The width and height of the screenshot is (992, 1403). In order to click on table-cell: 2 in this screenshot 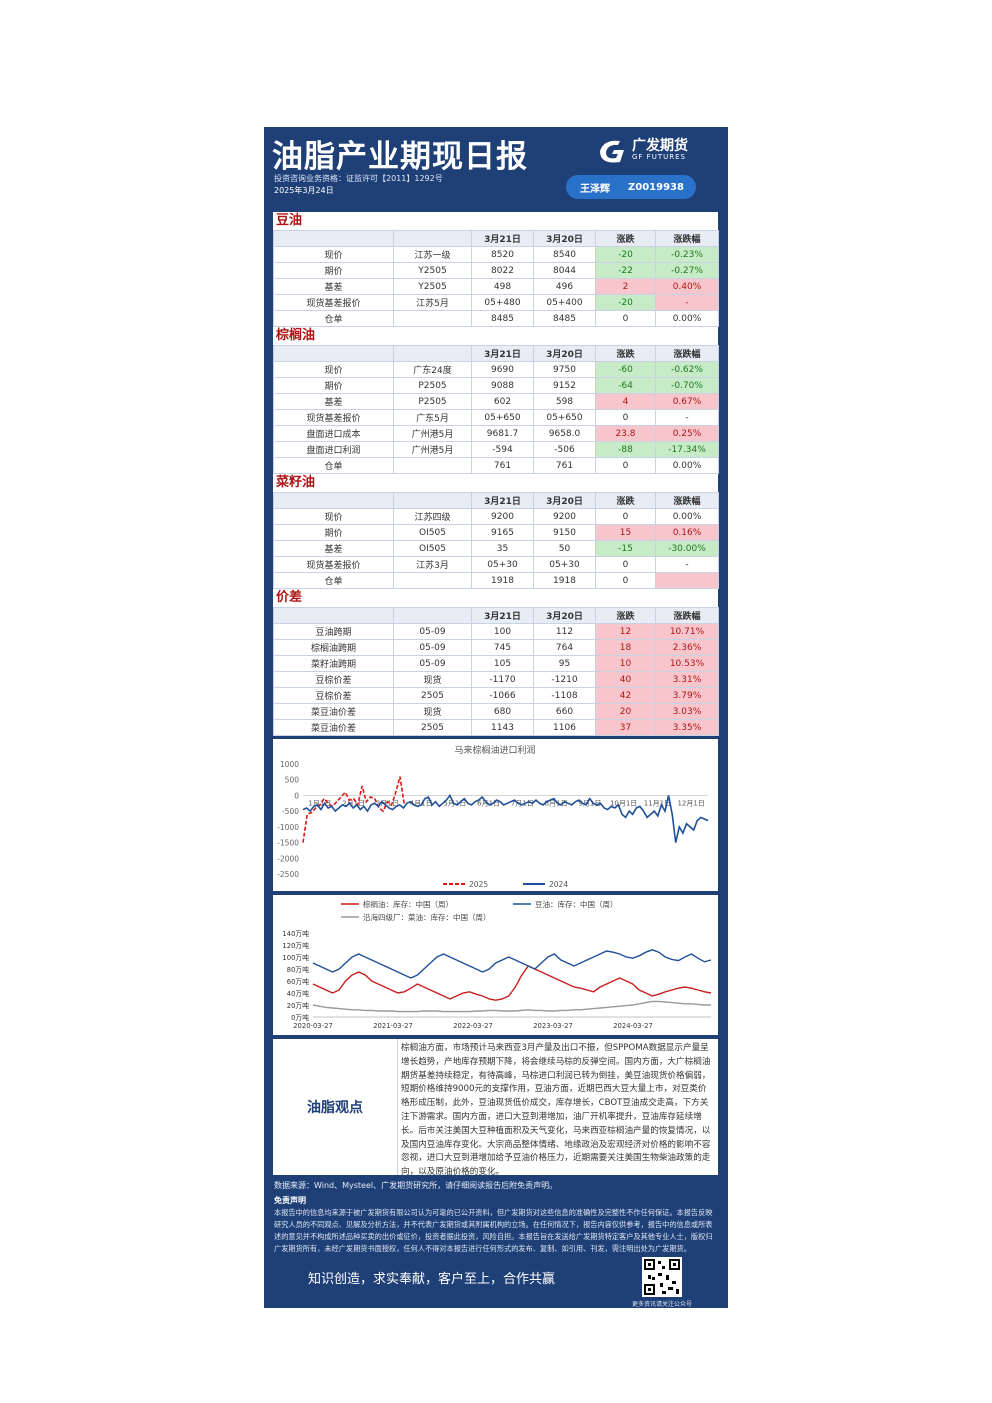, I will do `click(625, 286)`.